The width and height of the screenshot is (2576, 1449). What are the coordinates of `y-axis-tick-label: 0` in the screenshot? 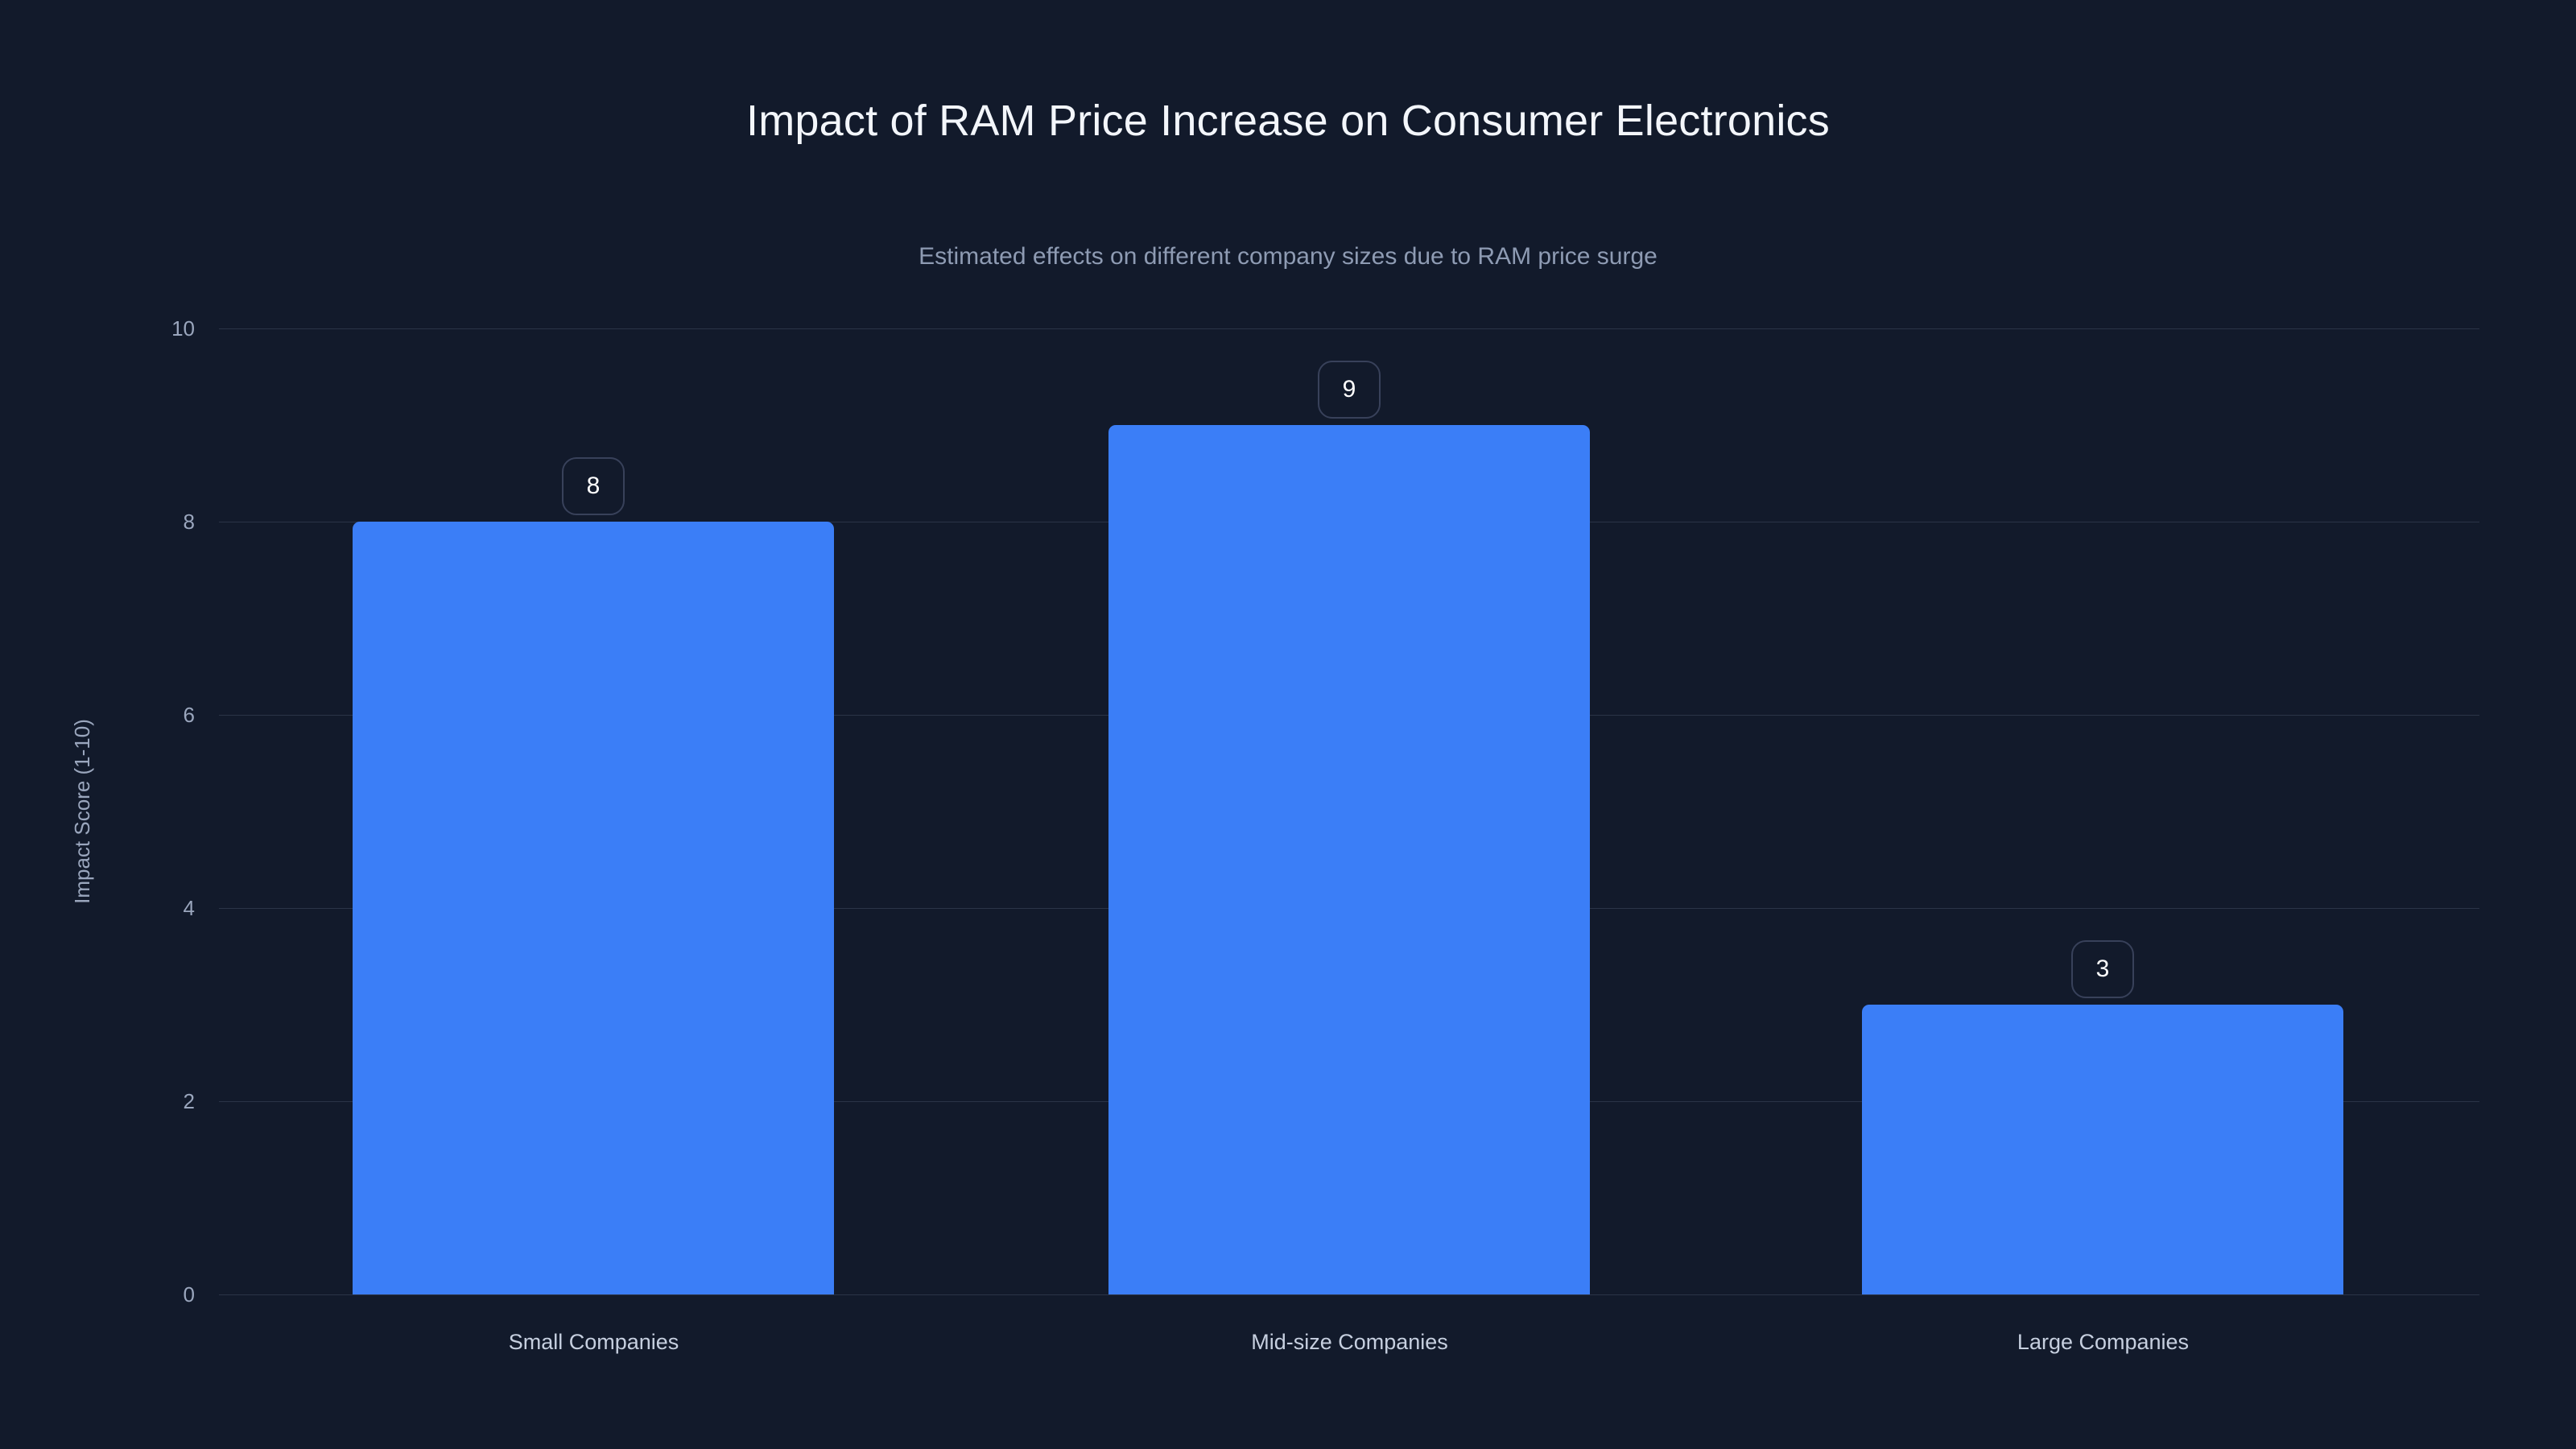 It's located at (189, 1294).